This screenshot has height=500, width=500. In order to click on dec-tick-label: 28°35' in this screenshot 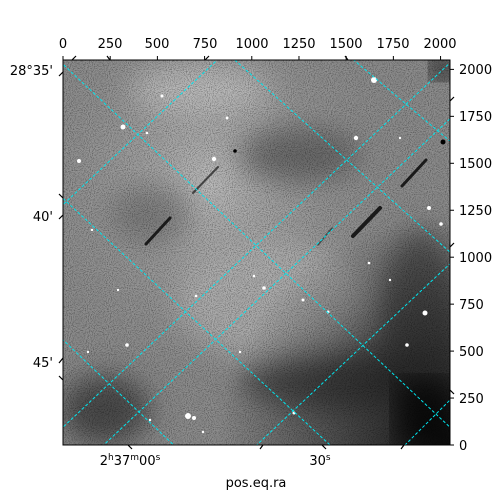, I will do `click(31, 71)`.